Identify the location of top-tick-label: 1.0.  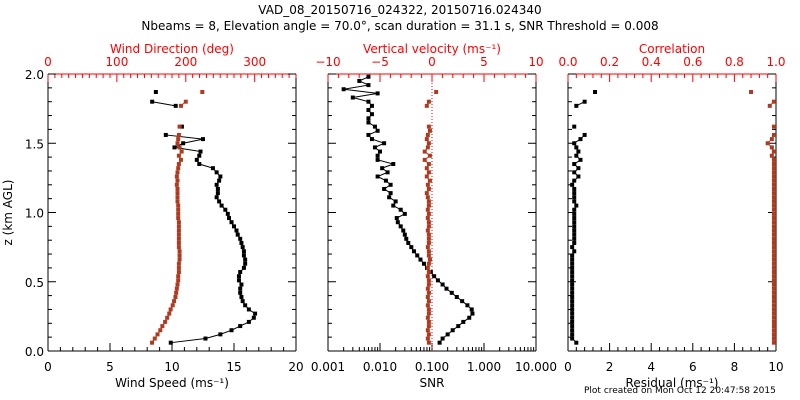
(775, 62).